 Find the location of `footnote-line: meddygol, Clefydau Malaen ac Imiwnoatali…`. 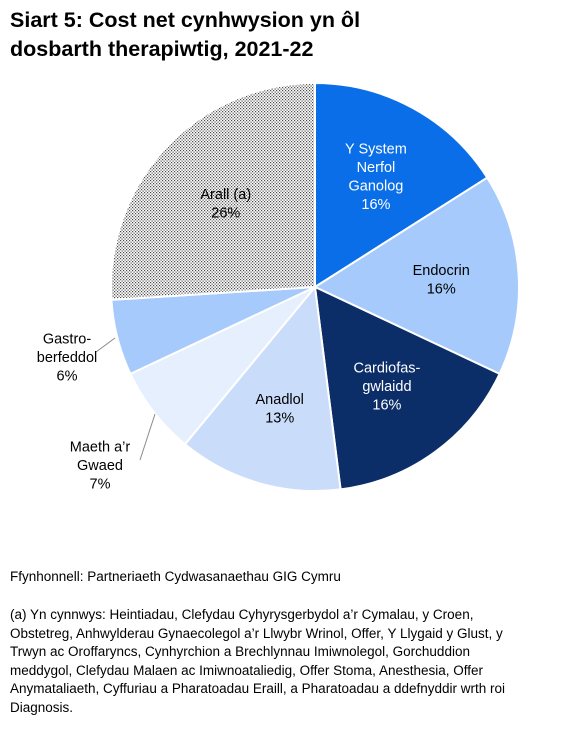

footnote-line: meddygol, Clefydau Malaen ac Imiwnoatali… is located at coordinates (247, 670).